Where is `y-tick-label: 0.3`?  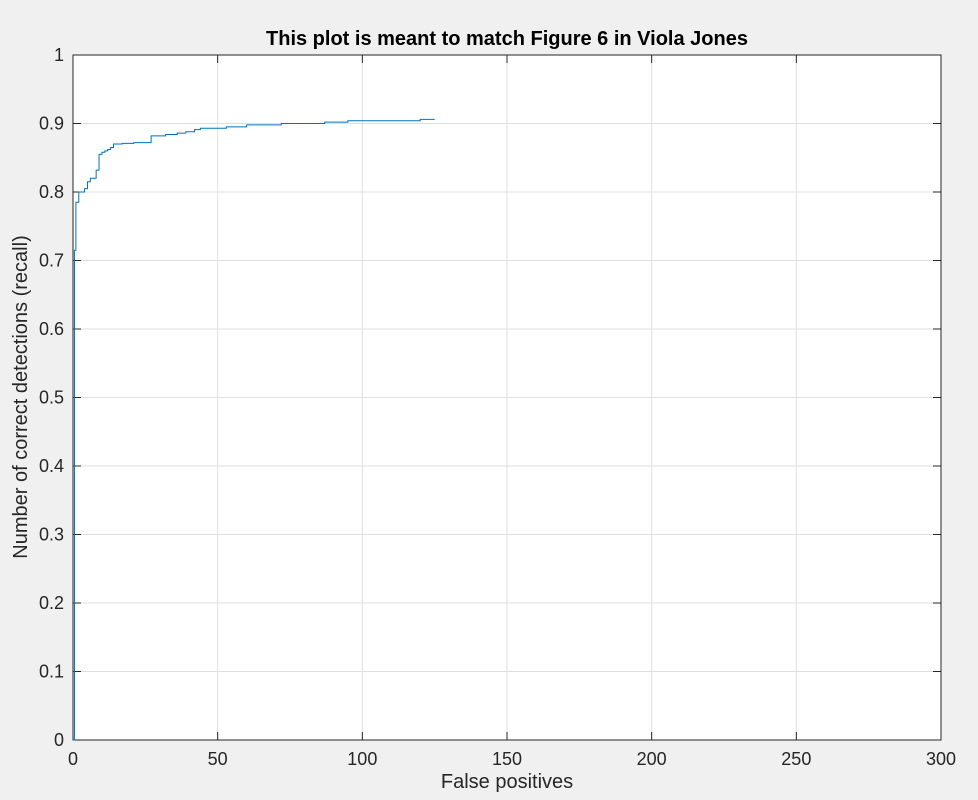
y-tick-label: 0.3 is located at coordinates (51, 535).